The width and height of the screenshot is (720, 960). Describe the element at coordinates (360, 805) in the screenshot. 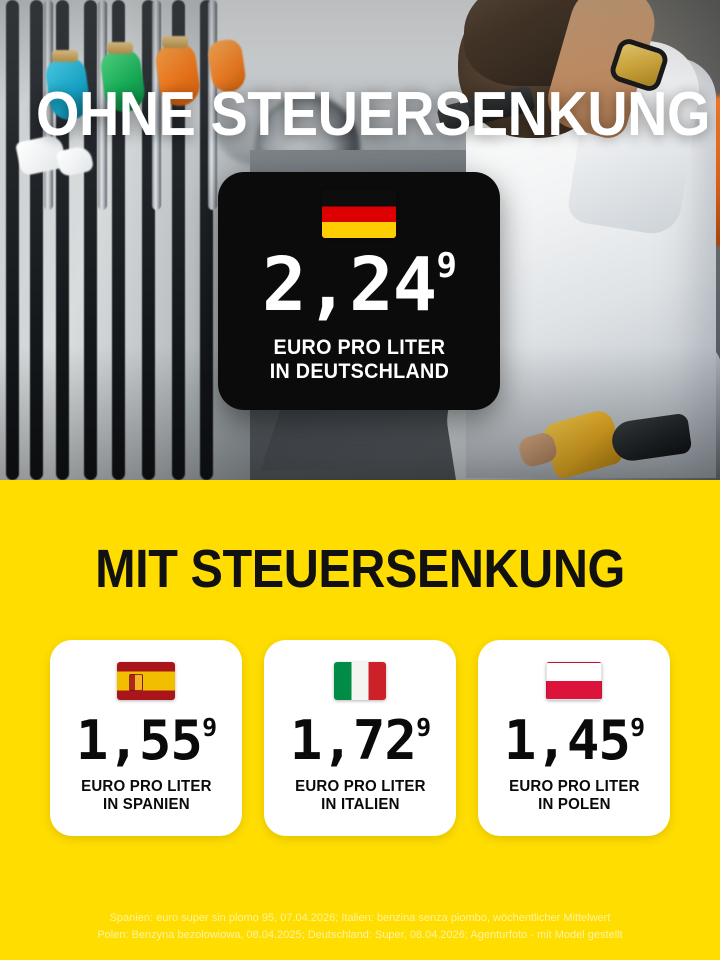

I see `price-label-line2: IN ITALIEN` at that location.